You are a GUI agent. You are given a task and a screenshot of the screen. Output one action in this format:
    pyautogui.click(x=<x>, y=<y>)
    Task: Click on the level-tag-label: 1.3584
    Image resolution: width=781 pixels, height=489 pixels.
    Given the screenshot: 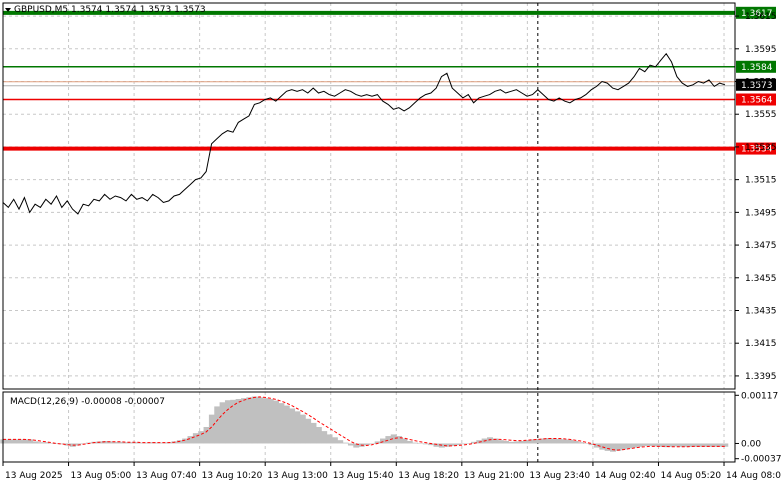 What is the action you would take?
    pyautogui.click(x=757, y=68)
    